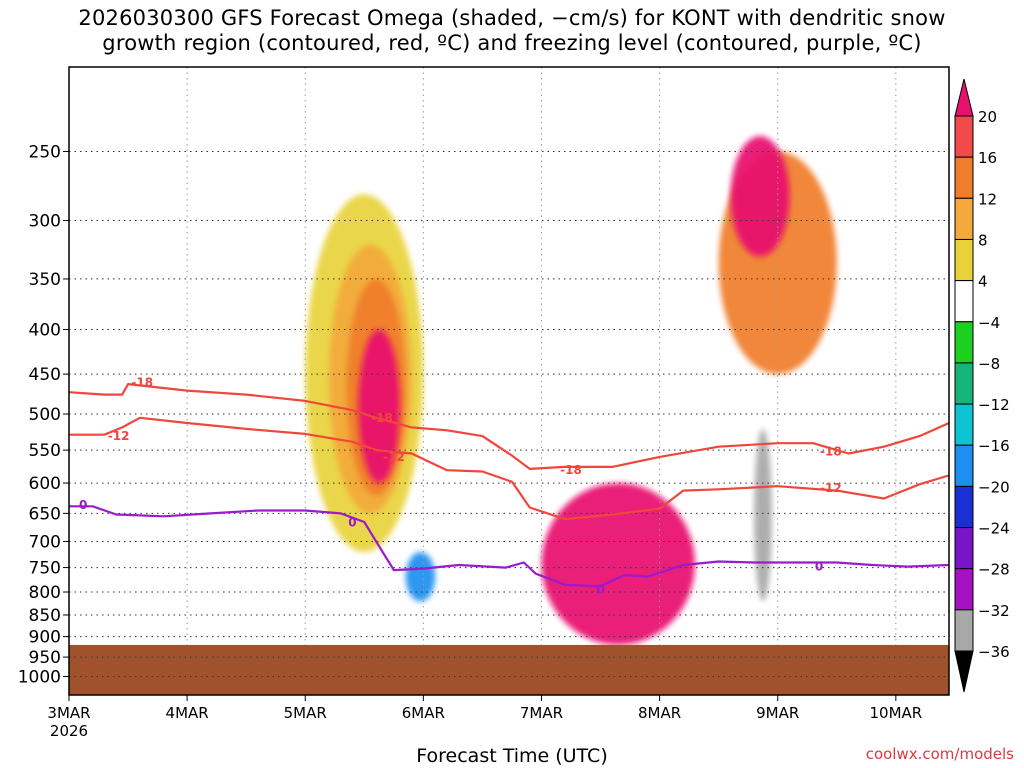 The width and height of the screenshot is (1024, 768). Describe the element at coordinates (964, 97) in the screenshot. I see `colorbar-top-arrow` at that location.